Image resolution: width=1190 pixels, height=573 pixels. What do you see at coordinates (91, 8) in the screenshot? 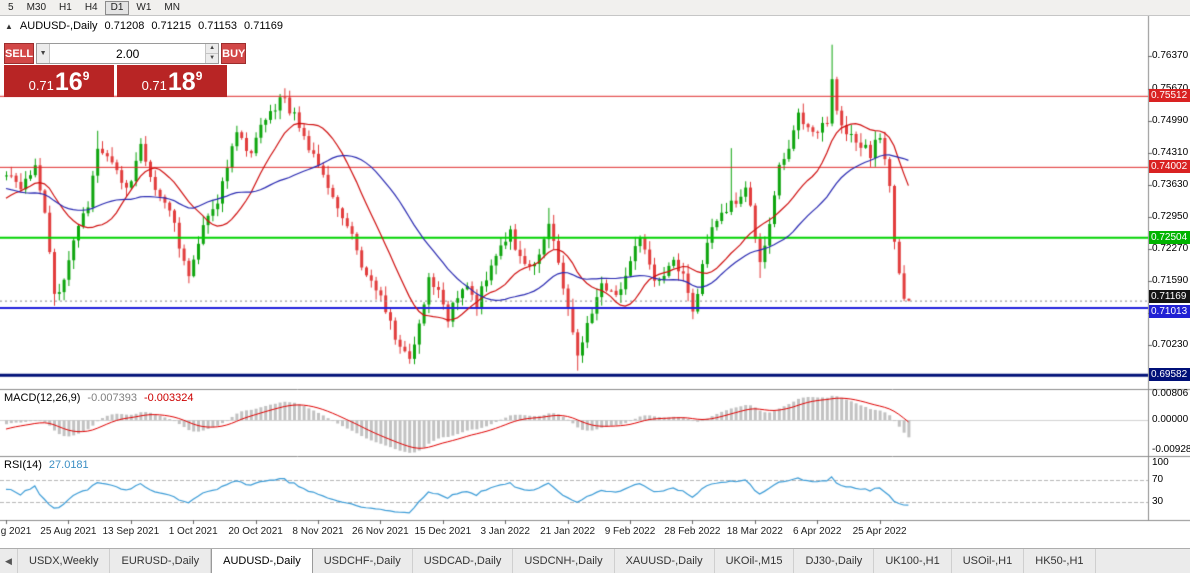
I see `timeframe-button-h4: H4` at bounding box center [91, 8].